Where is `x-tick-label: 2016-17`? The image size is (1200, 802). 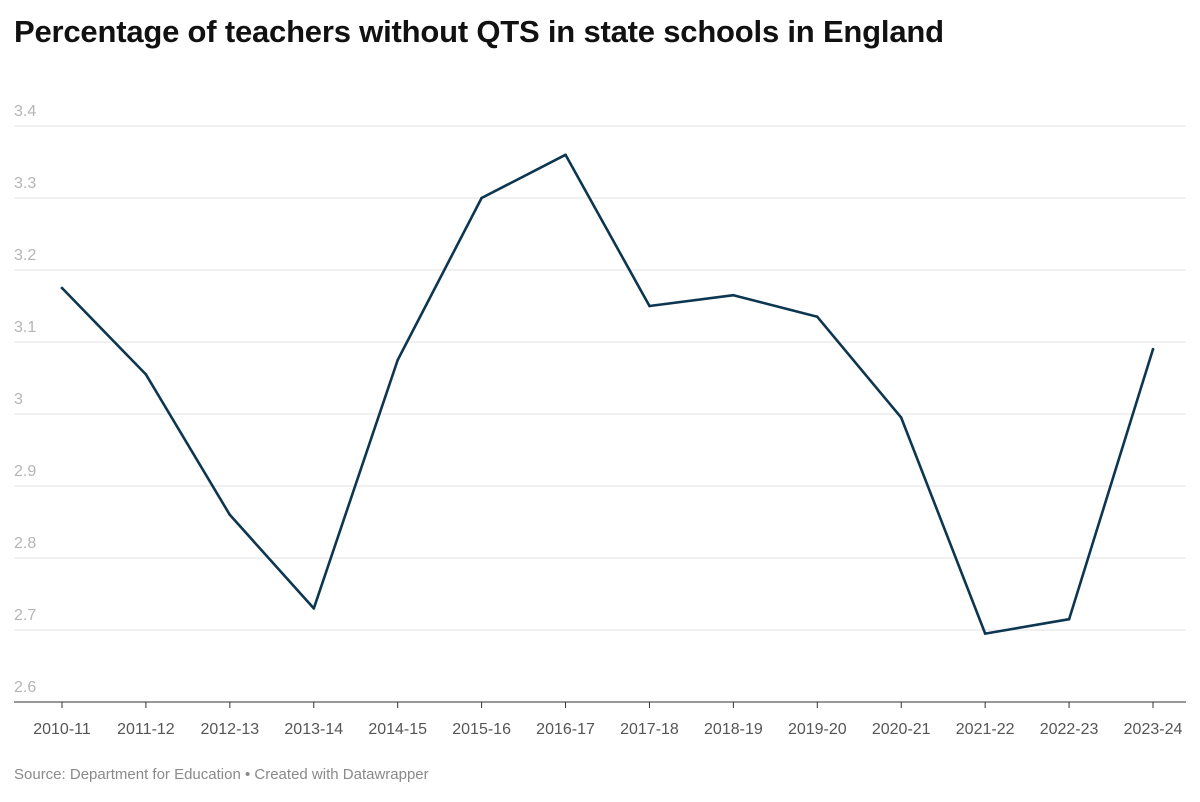
x-tick-label: 2016-17 is located at coordinates (565, 729).